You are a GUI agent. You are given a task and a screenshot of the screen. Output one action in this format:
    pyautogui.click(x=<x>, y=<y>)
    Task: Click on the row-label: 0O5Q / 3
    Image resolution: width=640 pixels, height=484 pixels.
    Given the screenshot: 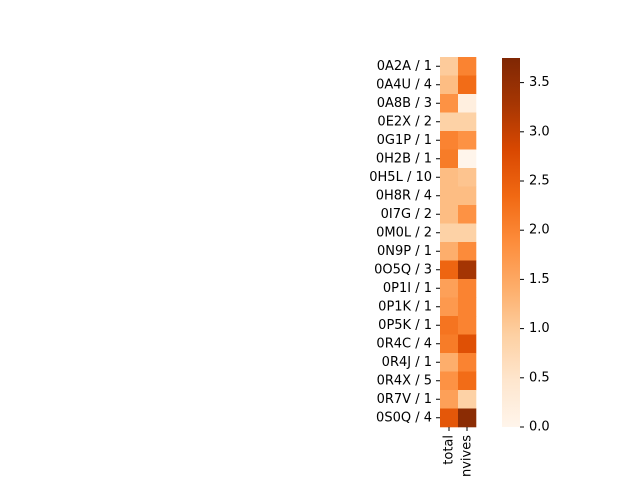 What is the action you would take?
    pyautogui.click(x=403, y=269)
    